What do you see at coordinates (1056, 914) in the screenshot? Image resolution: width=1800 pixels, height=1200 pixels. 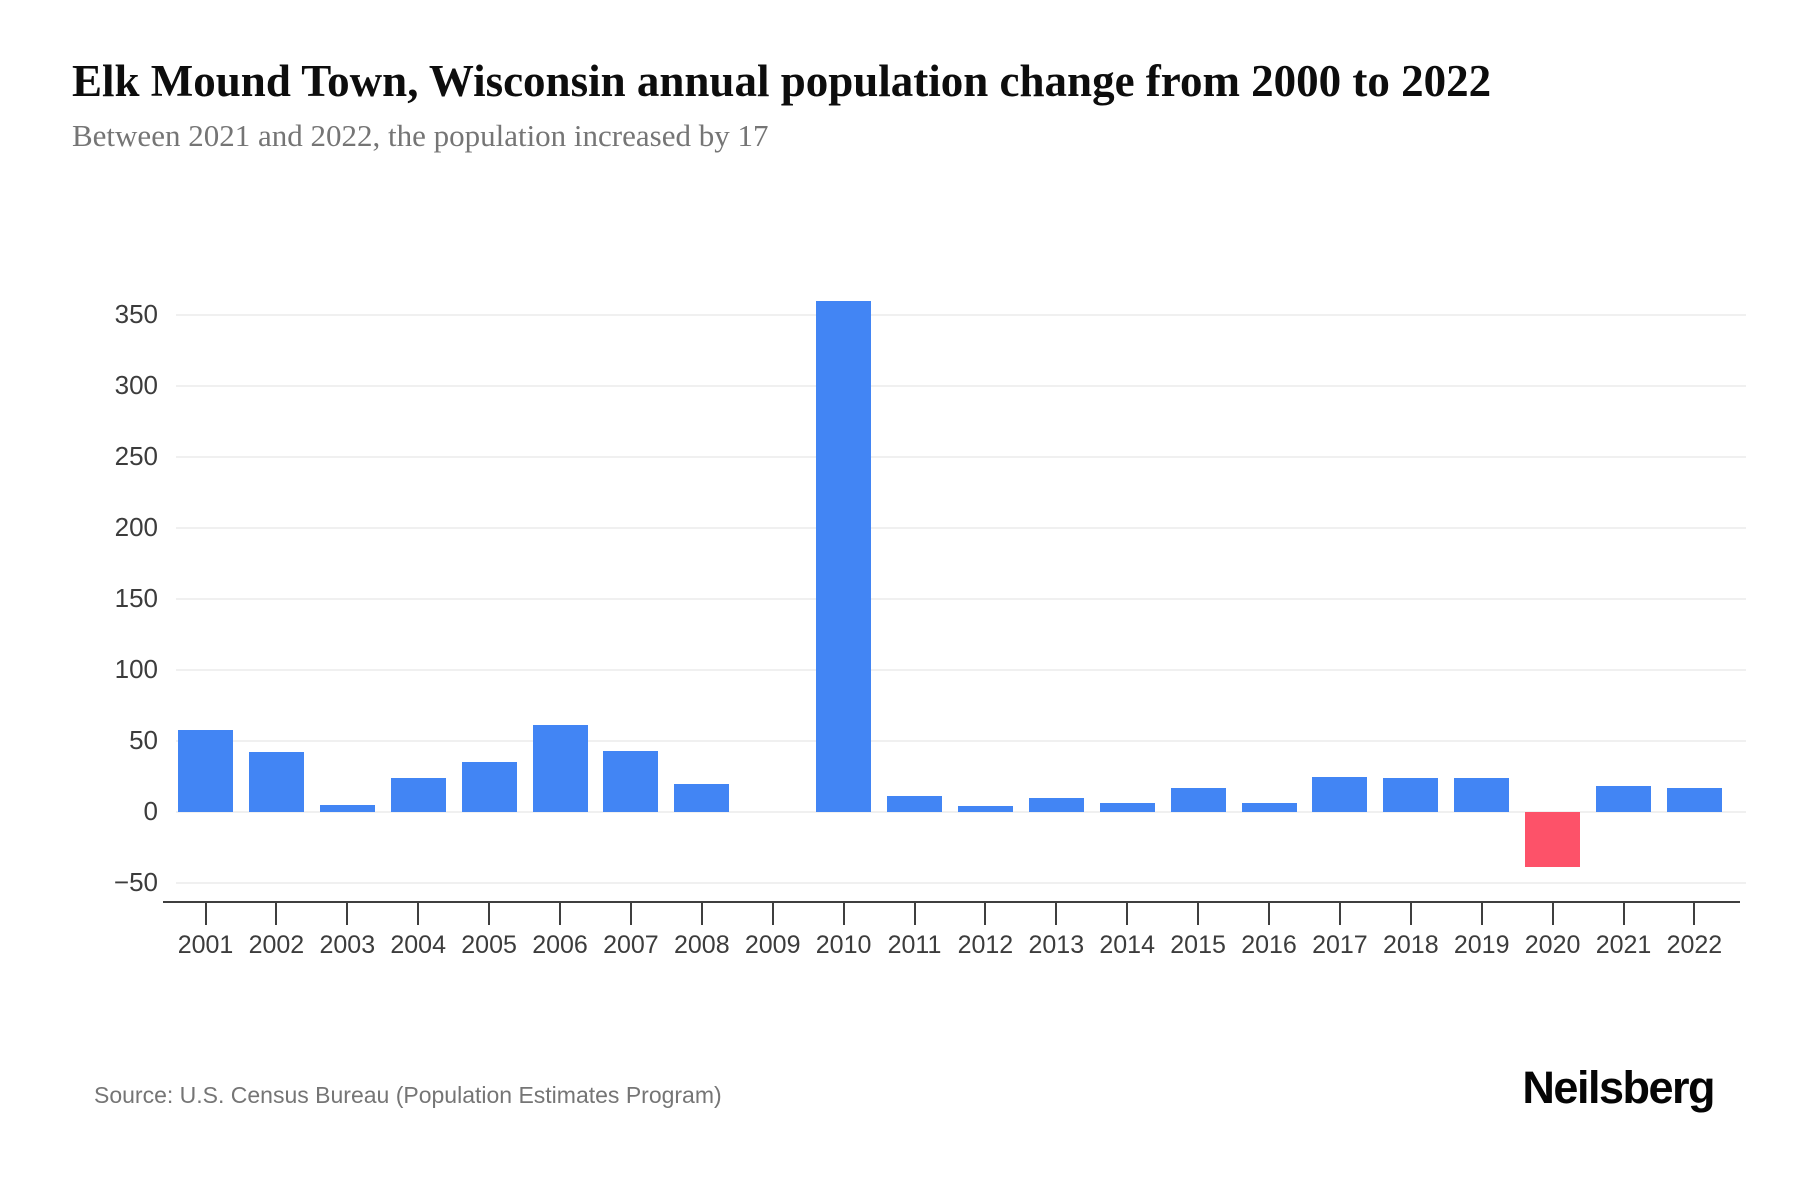 I see `x-axis-tick-2013` at bounding box center [1056, 914].